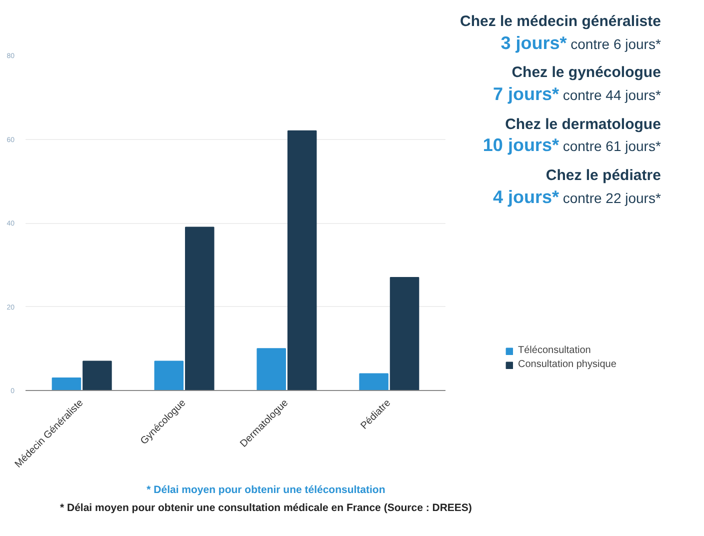 This screenshot has height=536, width=704. I want to click on text: Chez le dermatologue, so click(582, 125).